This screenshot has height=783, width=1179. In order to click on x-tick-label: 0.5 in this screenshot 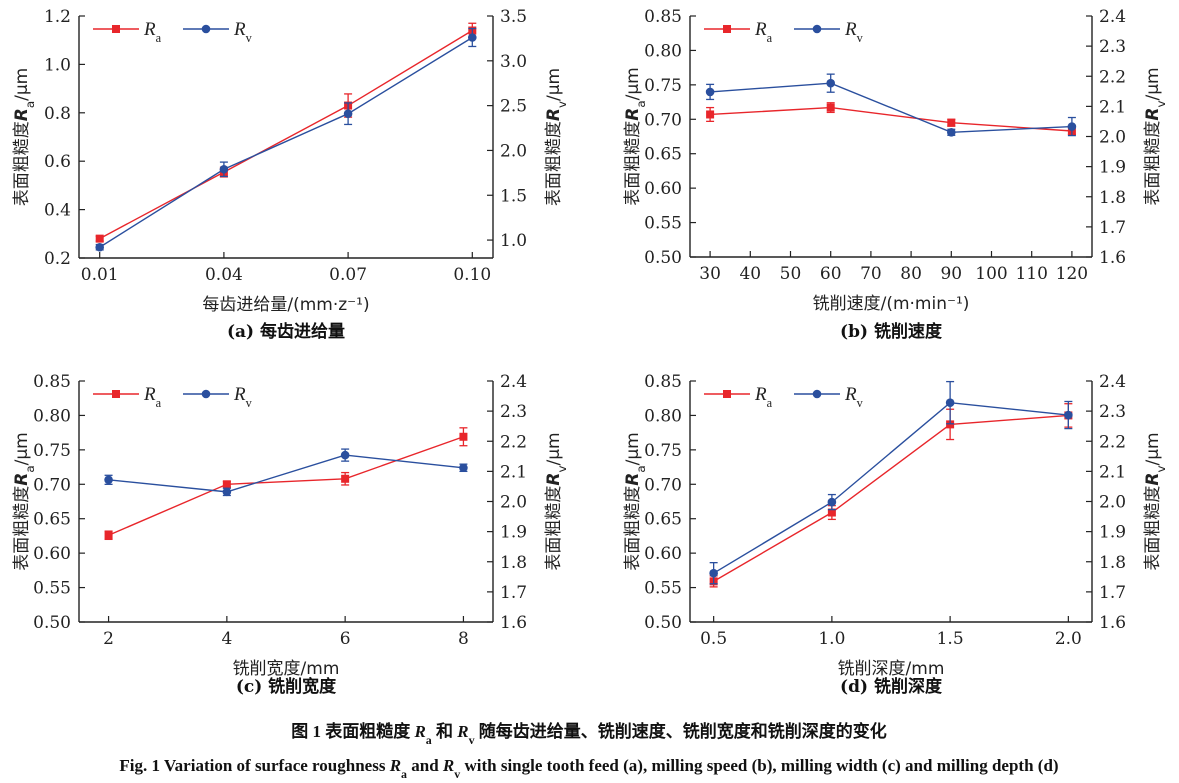, I will do `click(713, 639)`.